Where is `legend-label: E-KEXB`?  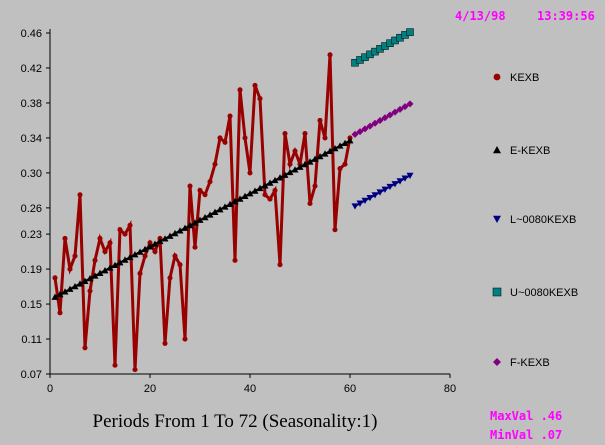 legend-label: E-KEXB is located at coordinates (530, 151).